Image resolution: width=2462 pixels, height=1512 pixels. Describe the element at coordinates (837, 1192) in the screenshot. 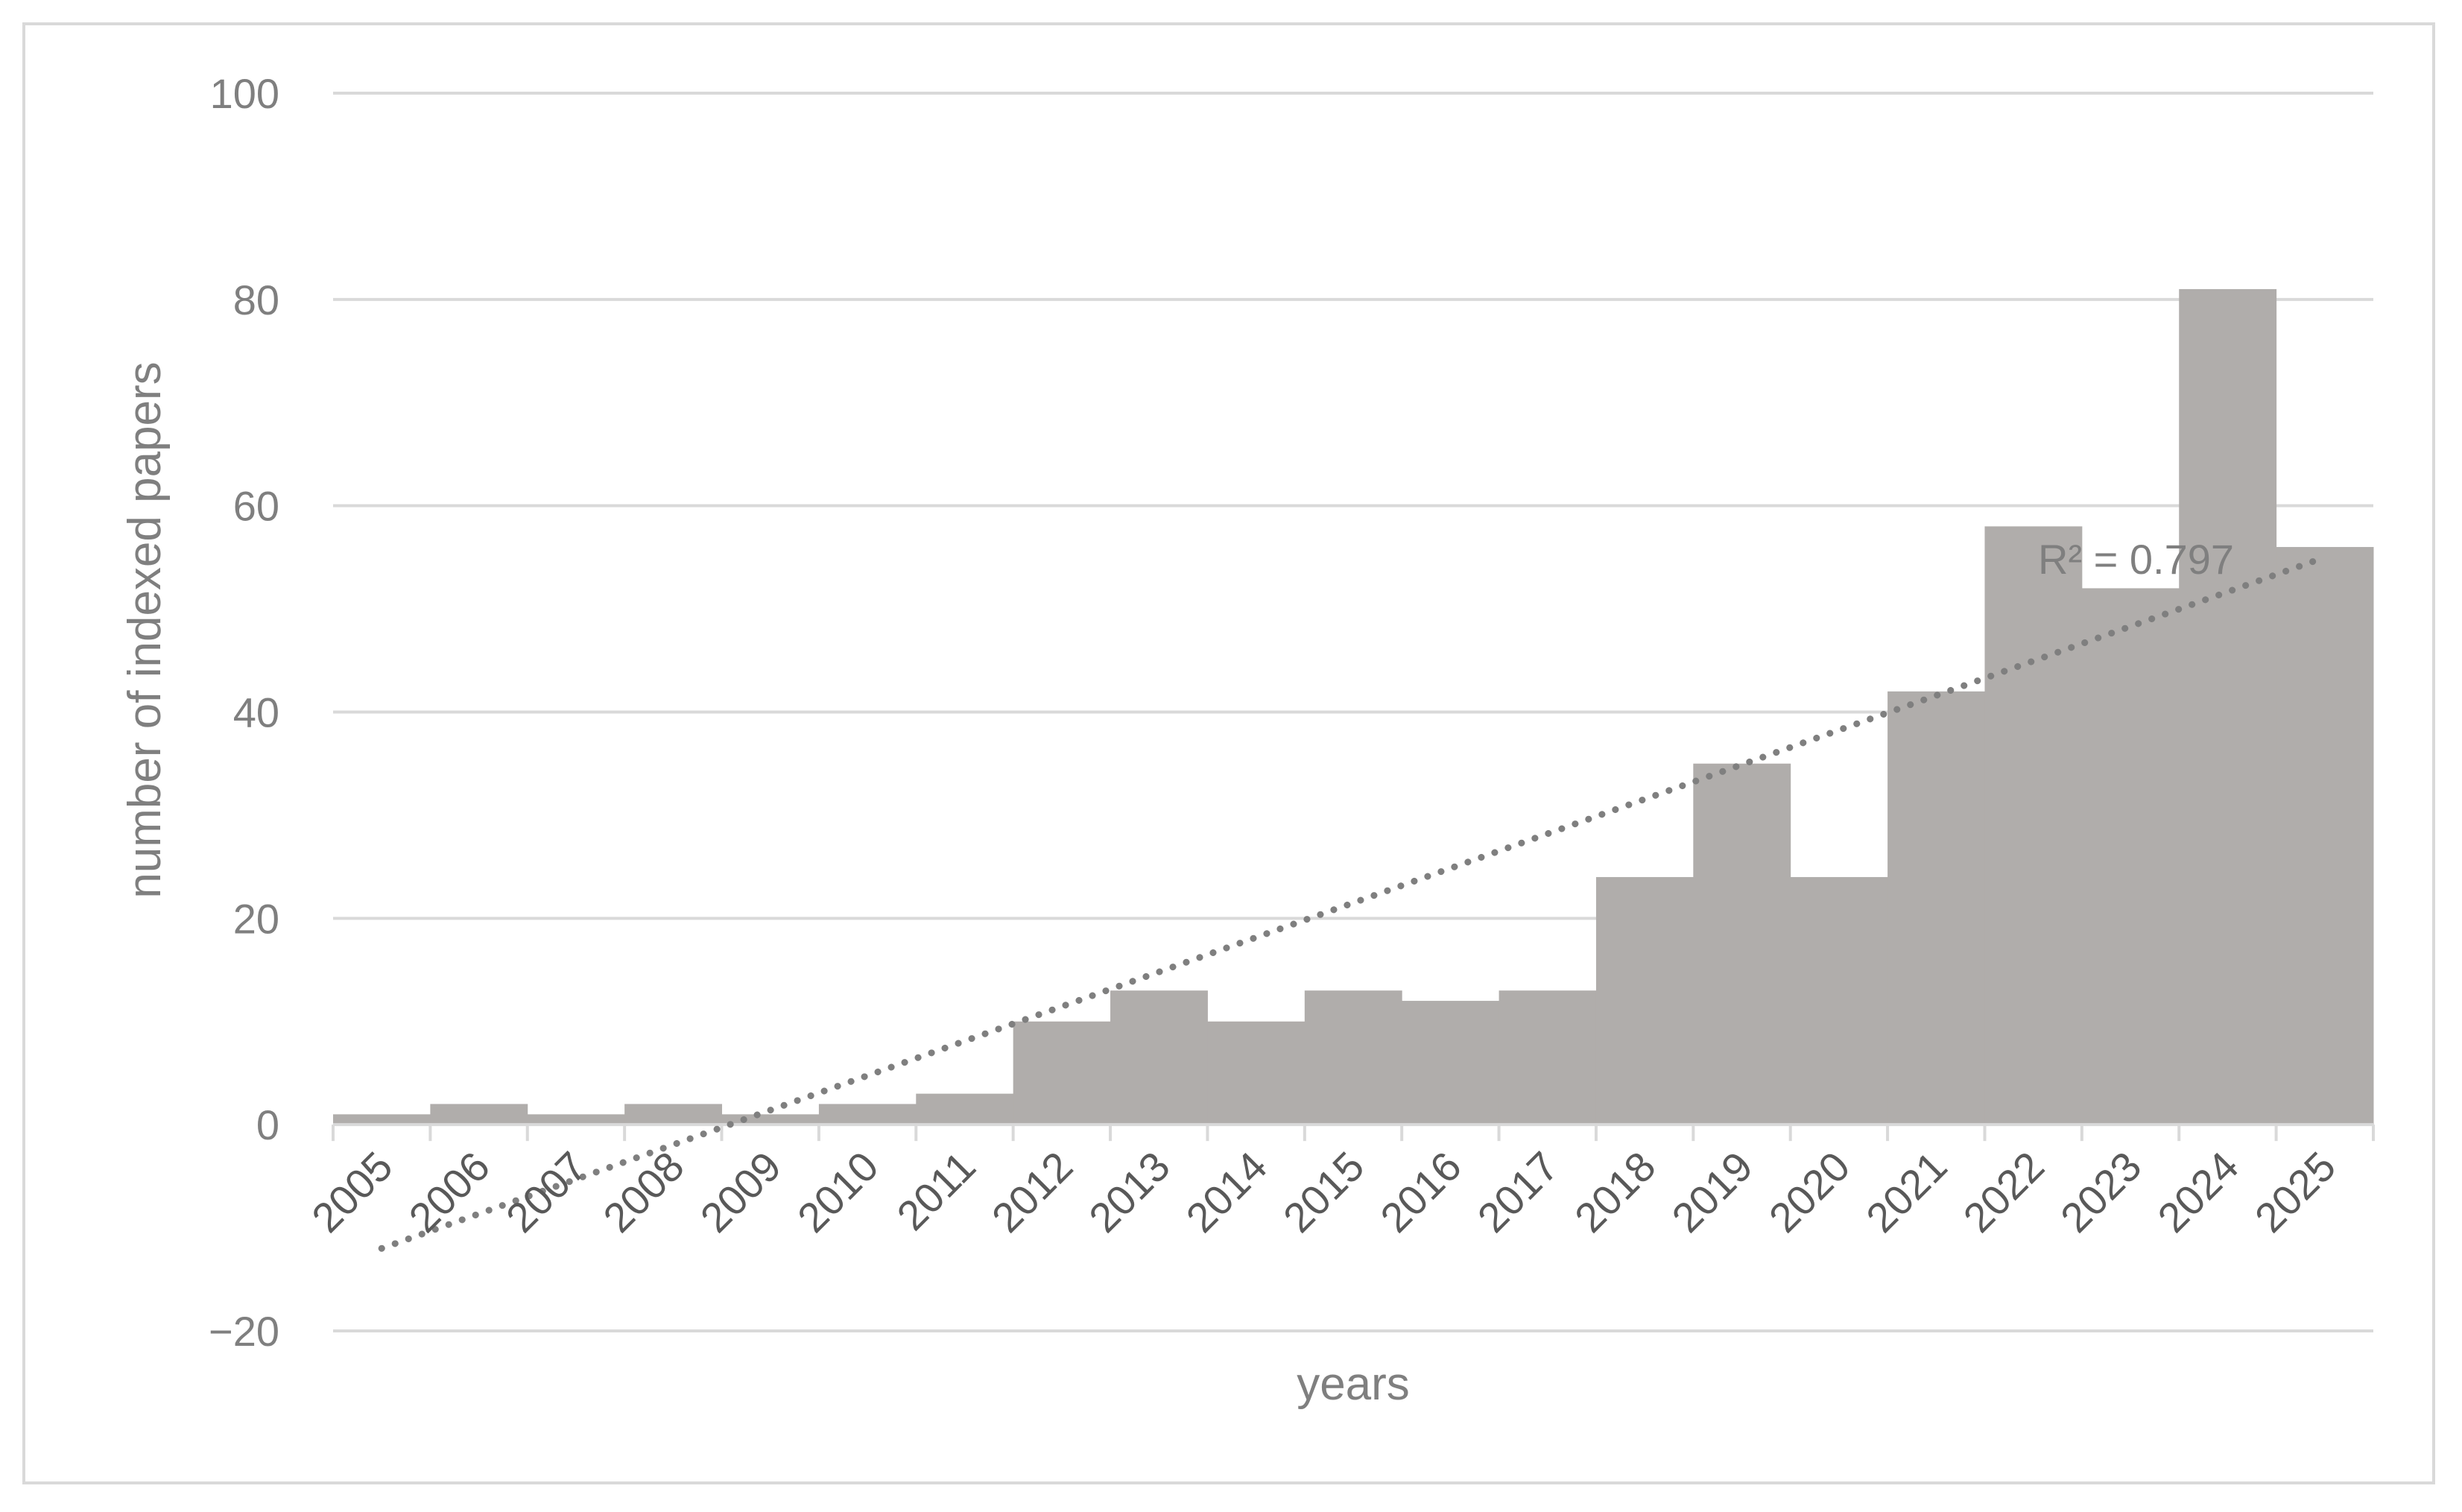

I see `x-tick-label: 2010` at that location.